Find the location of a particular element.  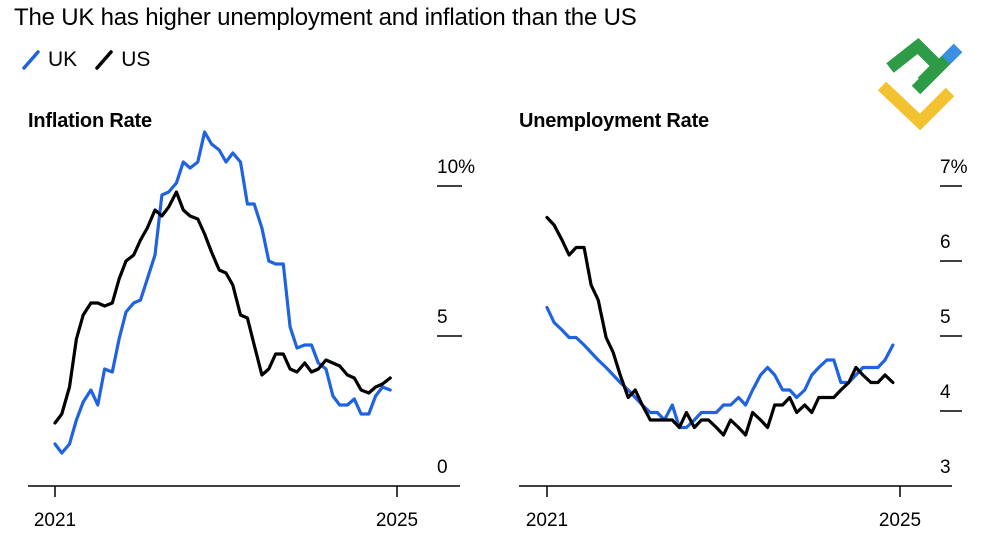

unemployment-series-us-line is located at coordinates (720, 326).